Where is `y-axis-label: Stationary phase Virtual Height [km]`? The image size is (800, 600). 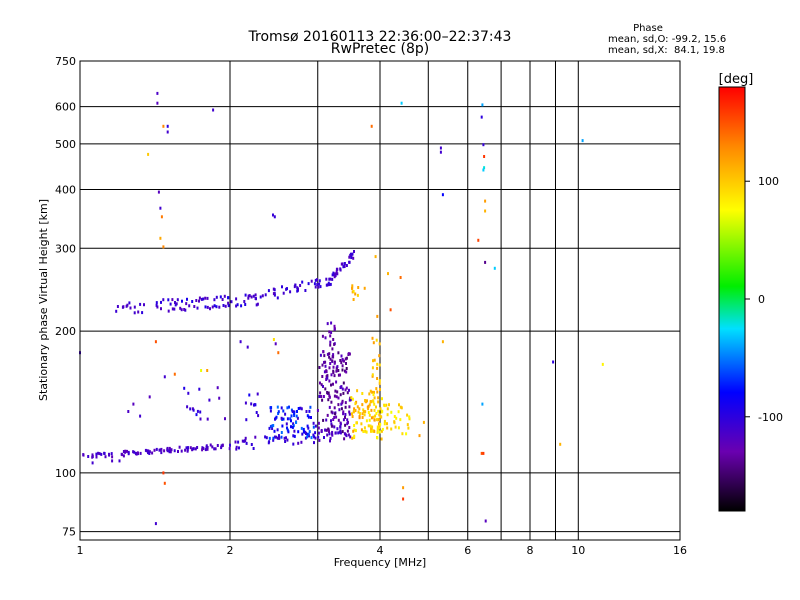 y-axis-label: Stationary phase Virtual Height [km] is located at coordinates (43, 300).